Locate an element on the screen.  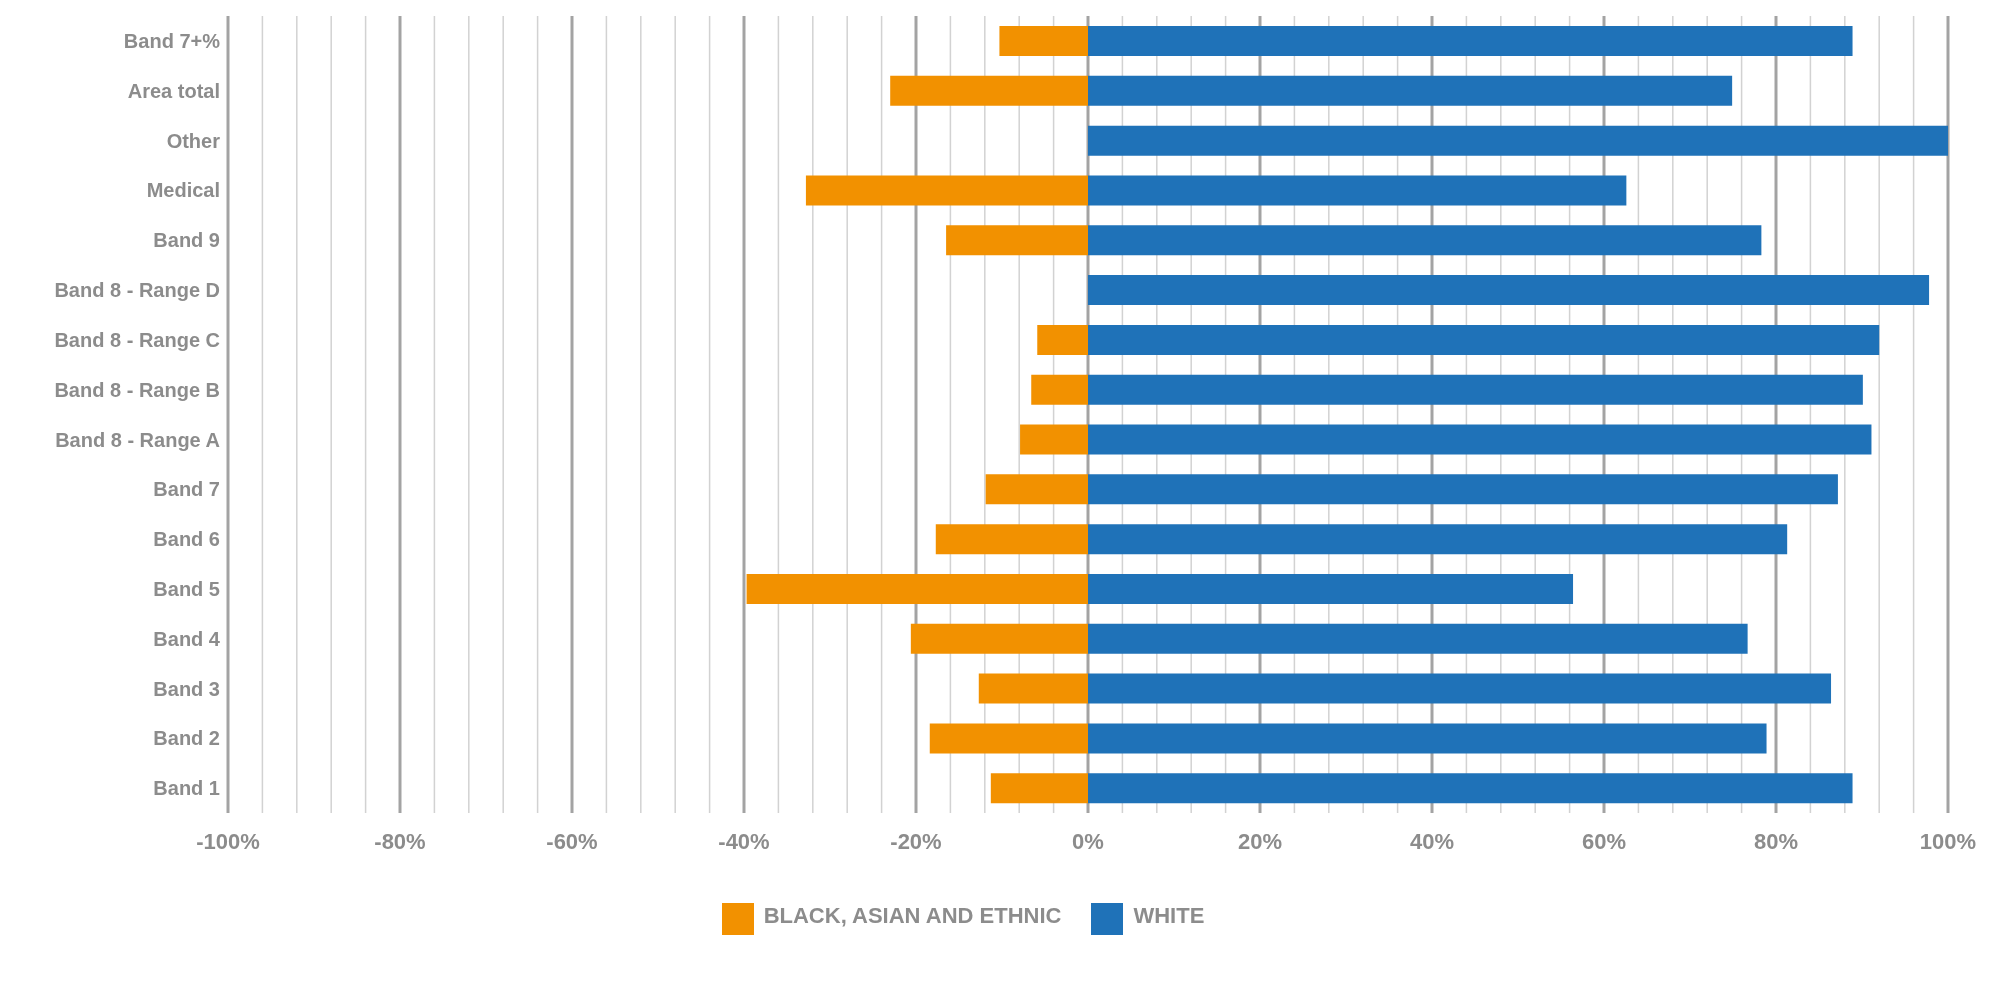
y-tick-label: Medical is located at coordinates (183, 190).